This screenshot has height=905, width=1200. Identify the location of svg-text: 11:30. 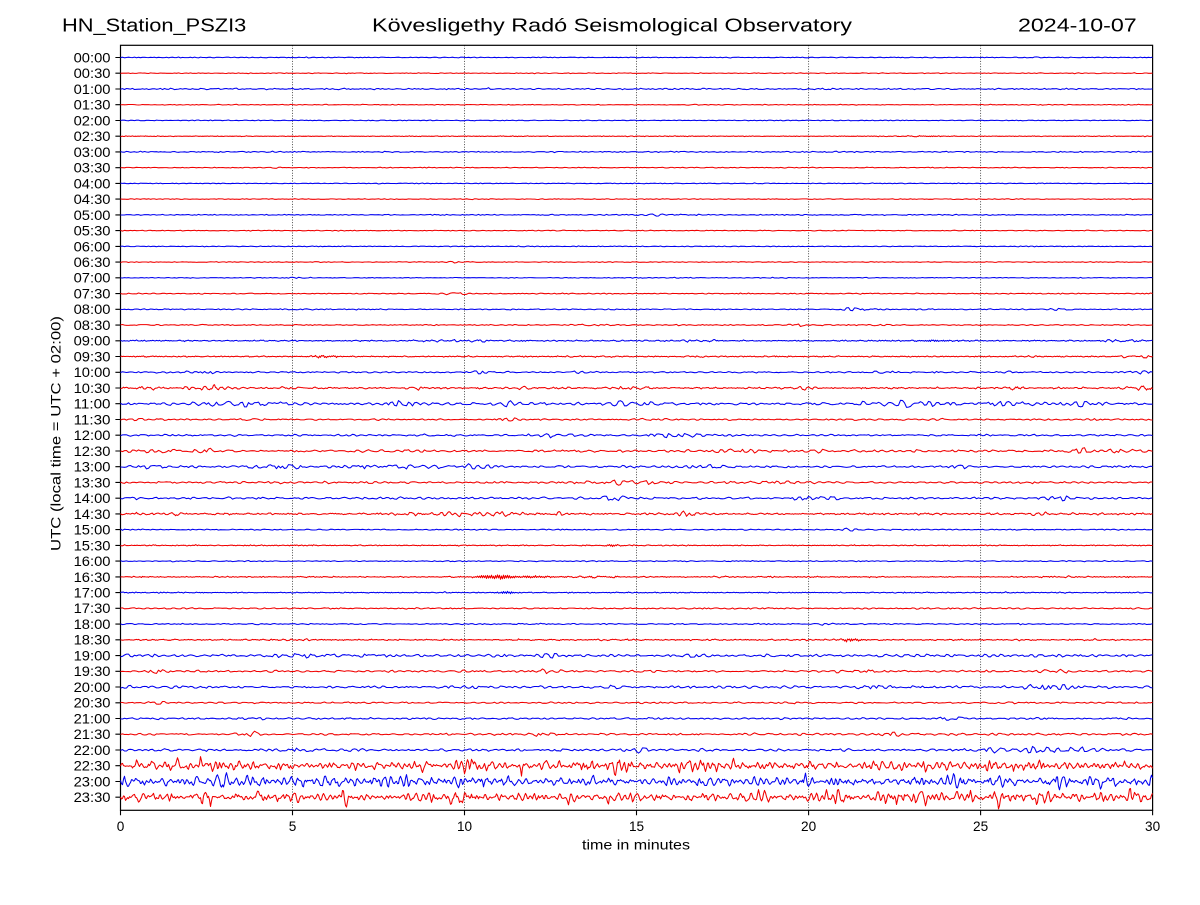
(92, 419).